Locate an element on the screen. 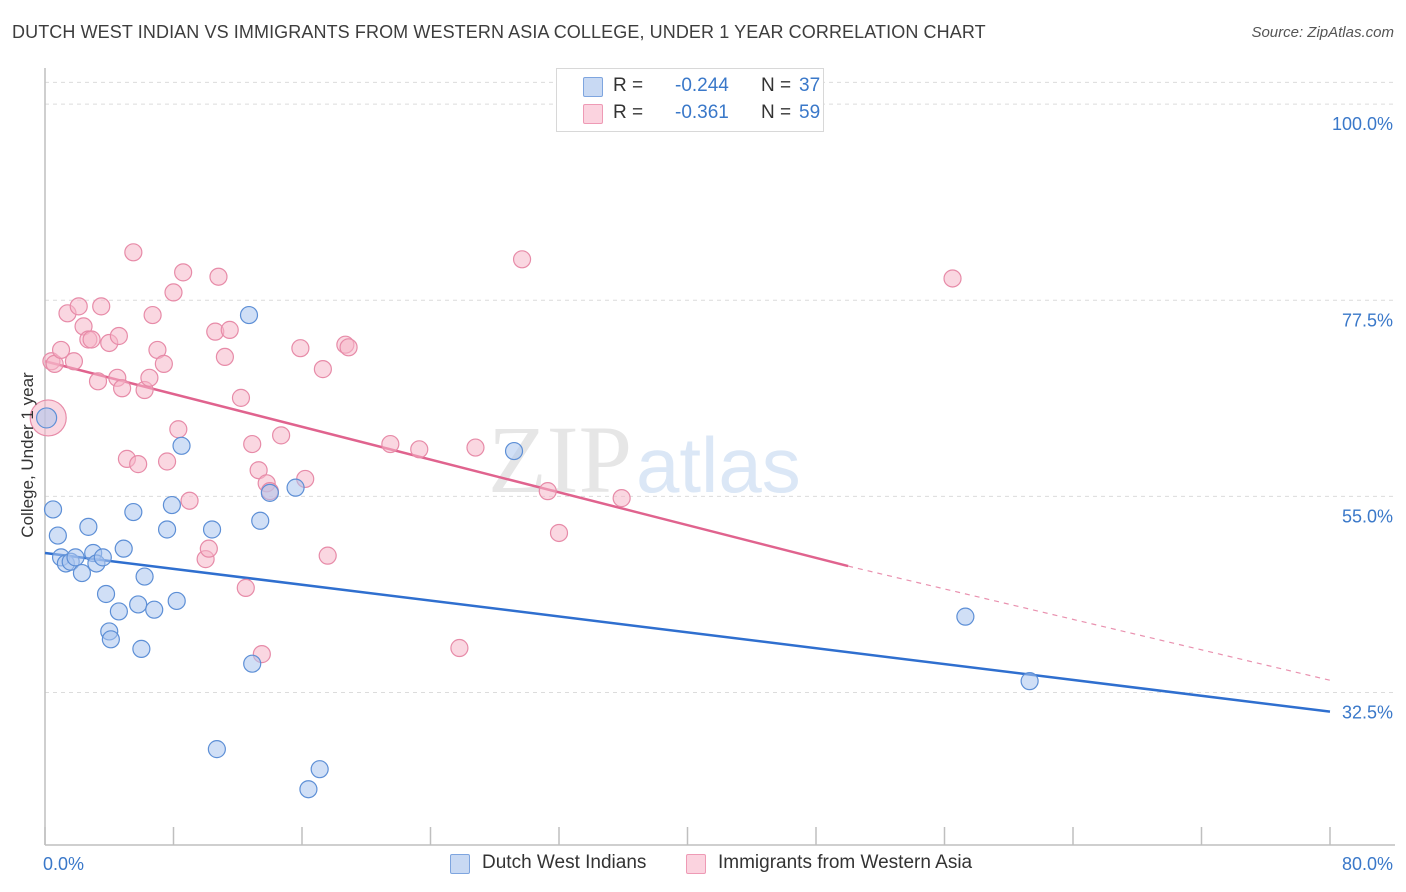  legend-r-value: -0.361 is located at coordinates (702, 112).